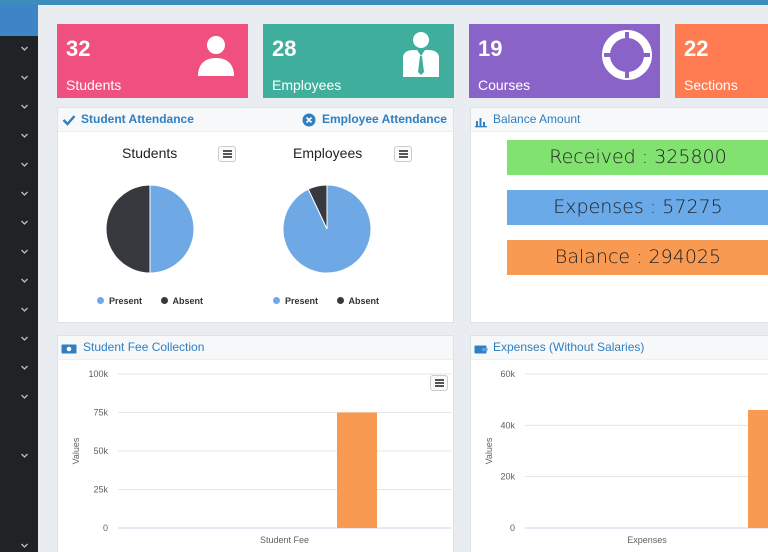 The image size is (768, 552). I want to click on students-tile: 32 Students, so click(152, 61).